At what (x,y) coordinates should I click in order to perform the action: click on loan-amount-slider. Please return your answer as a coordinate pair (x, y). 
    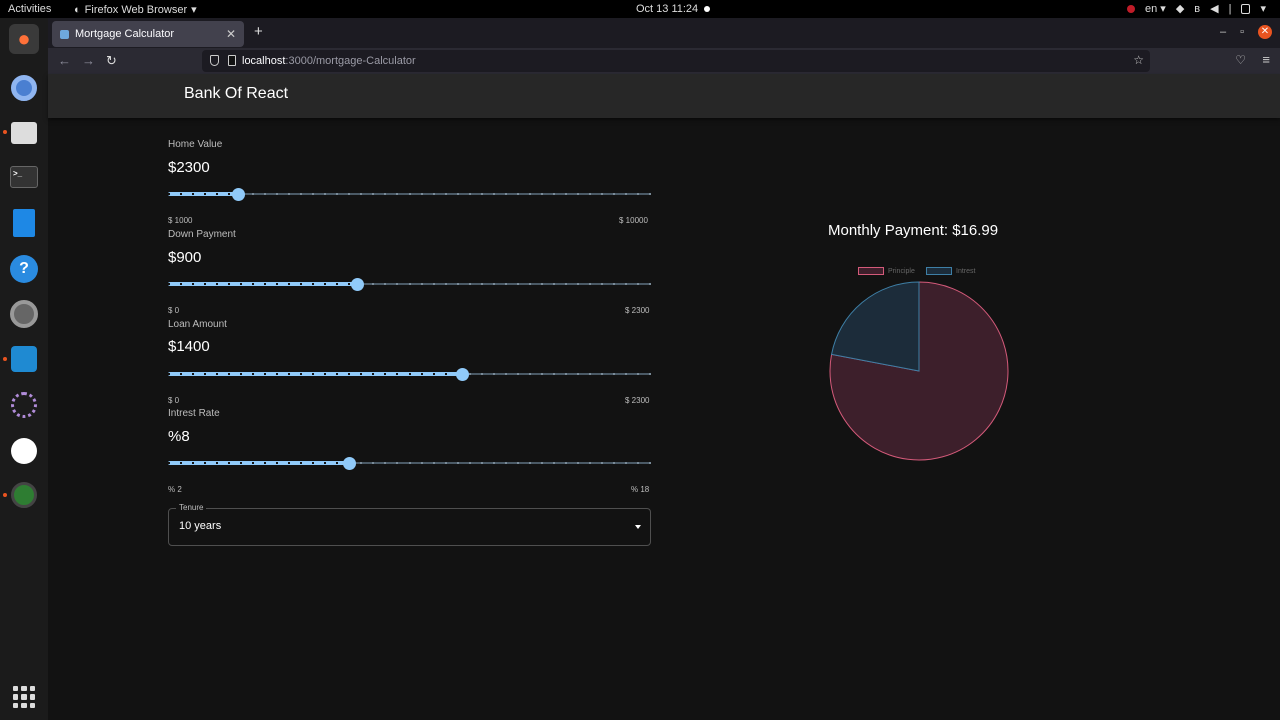
    Looking at the image, I should click on (409, 374).